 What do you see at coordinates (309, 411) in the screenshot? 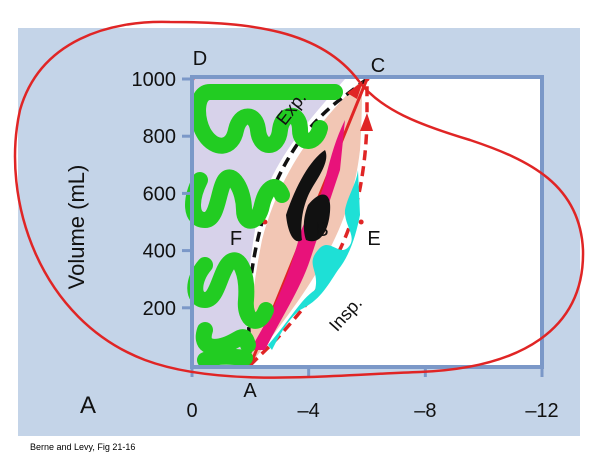
I see `x-tick-label: –4` at bounding box center [309, 411].